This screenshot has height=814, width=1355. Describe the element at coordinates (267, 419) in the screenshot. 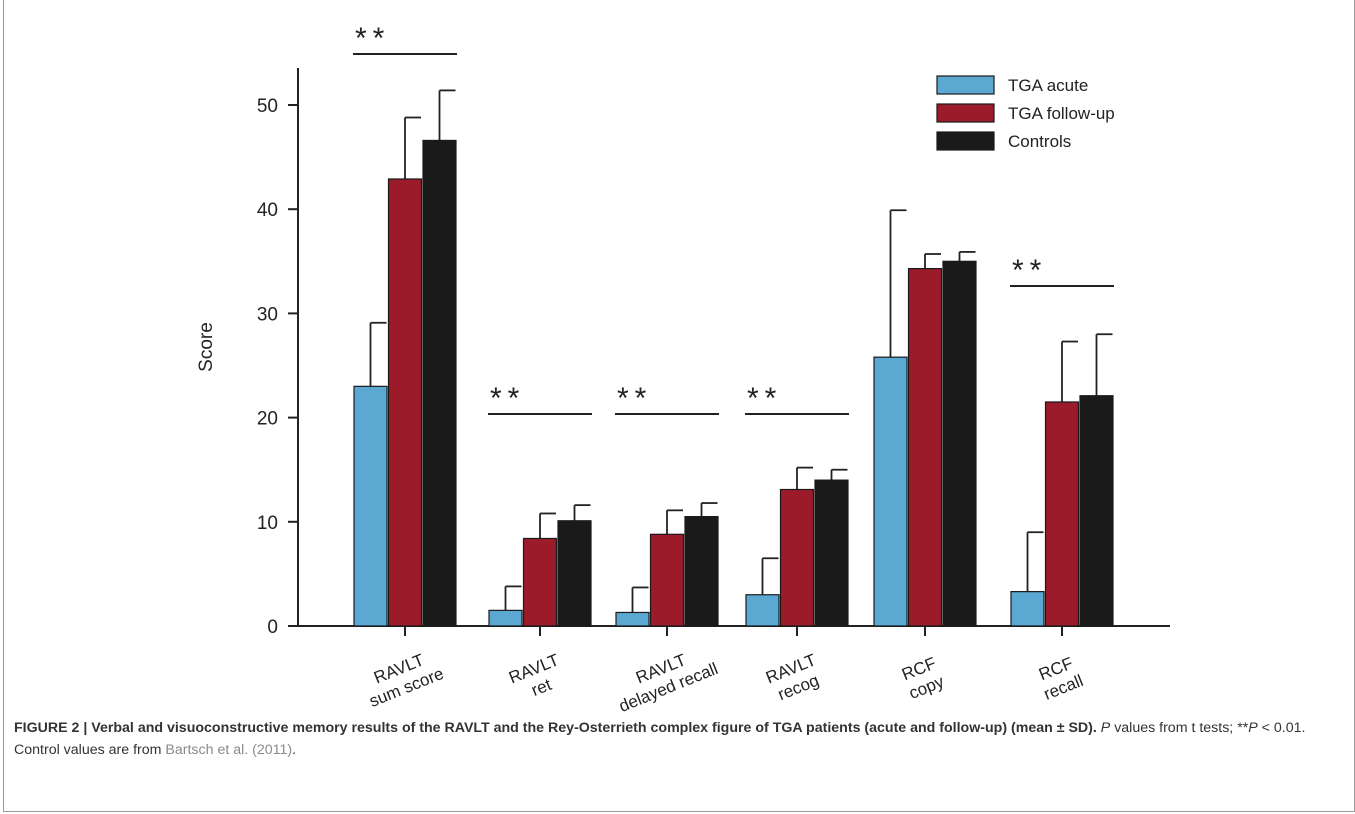

I see `y-tick-label: 20` at that location.